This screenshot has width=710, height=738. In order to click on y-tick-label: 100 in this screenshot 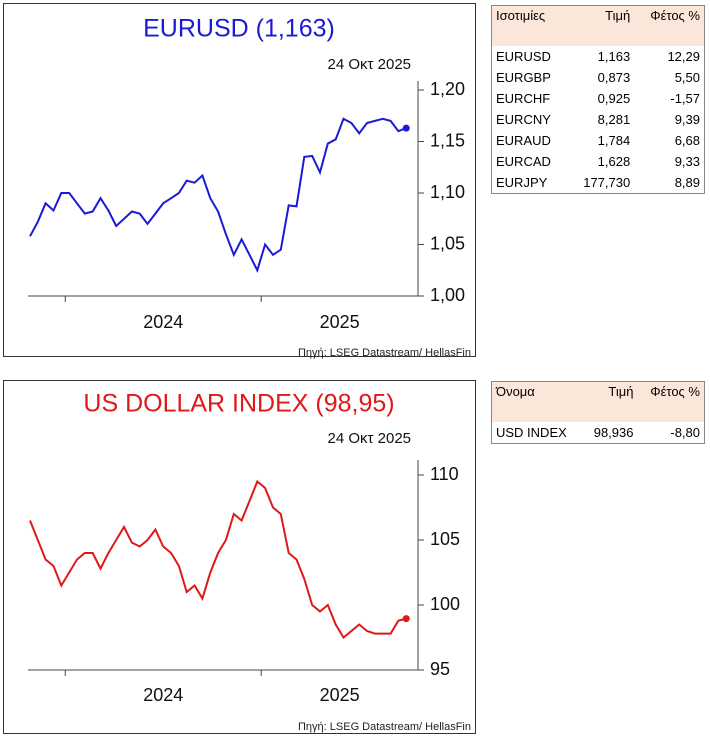, I will do `click(445, 604)`.